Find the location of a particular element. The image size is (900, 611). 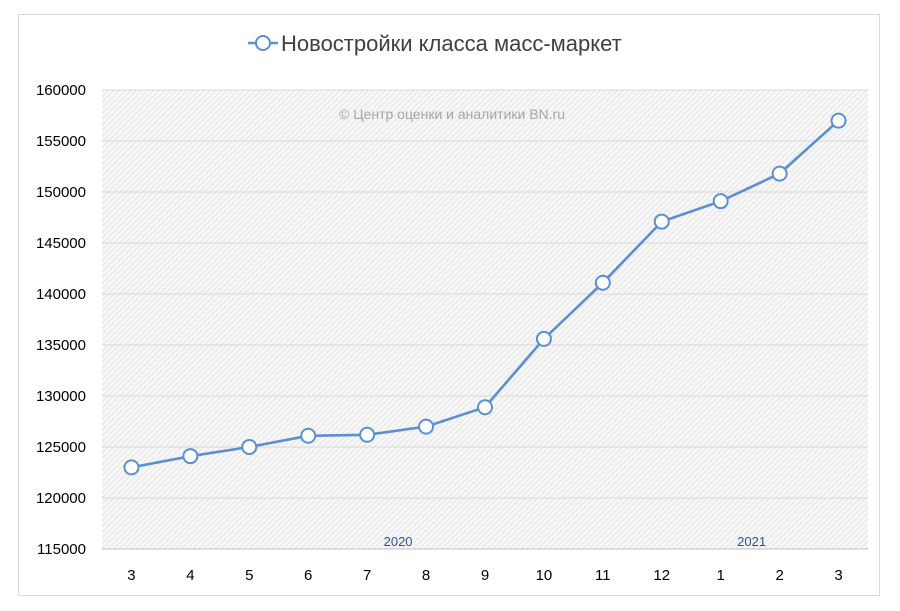

x-tick-label: 10 is located at coordinates (544, 575).